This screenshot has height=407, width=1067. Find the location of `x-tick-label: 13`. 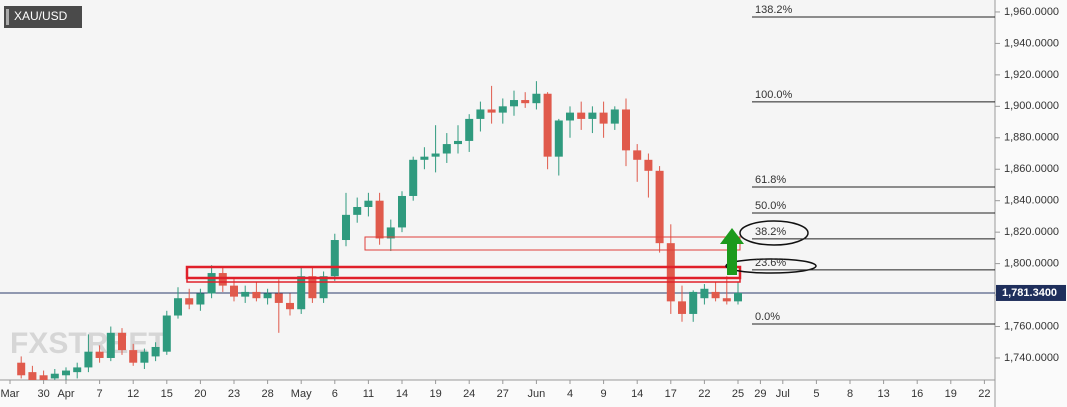

x-tick-label: 13 is located at coordinates (883, 394).